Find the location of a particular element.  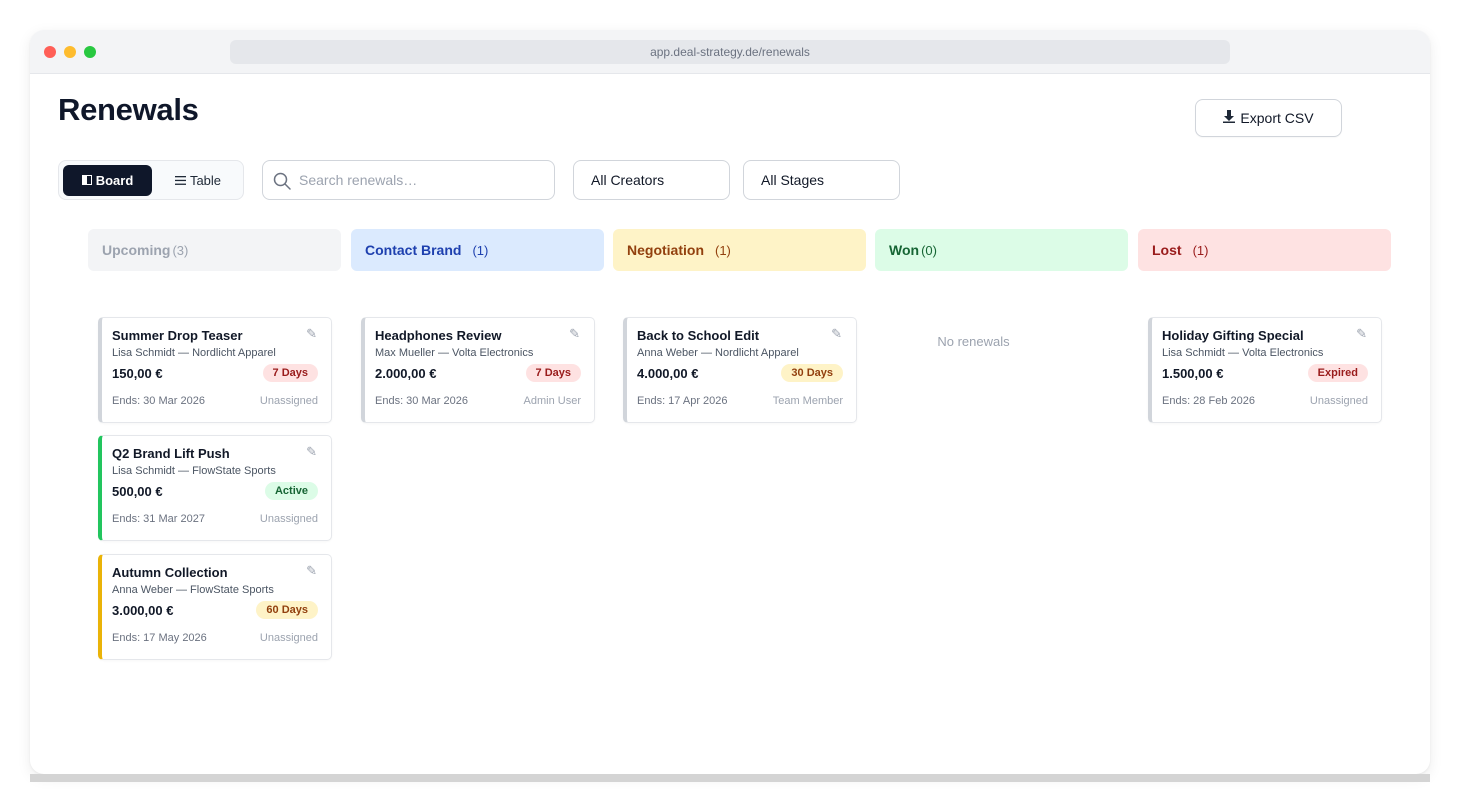

column-count: (3) is located at coordinates (180, 250).